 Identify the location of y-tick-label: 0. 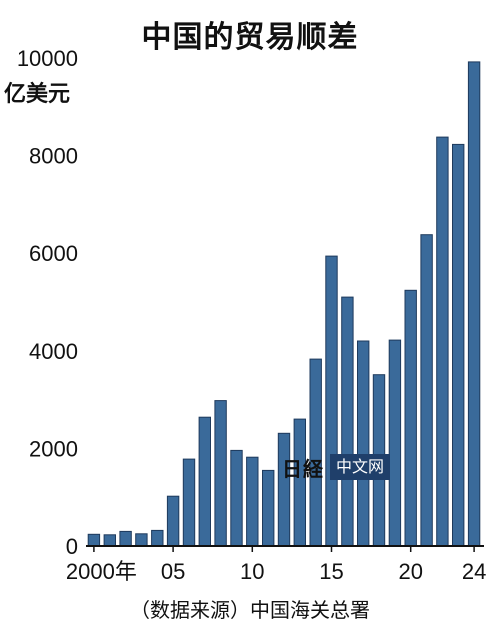
(72, 546).